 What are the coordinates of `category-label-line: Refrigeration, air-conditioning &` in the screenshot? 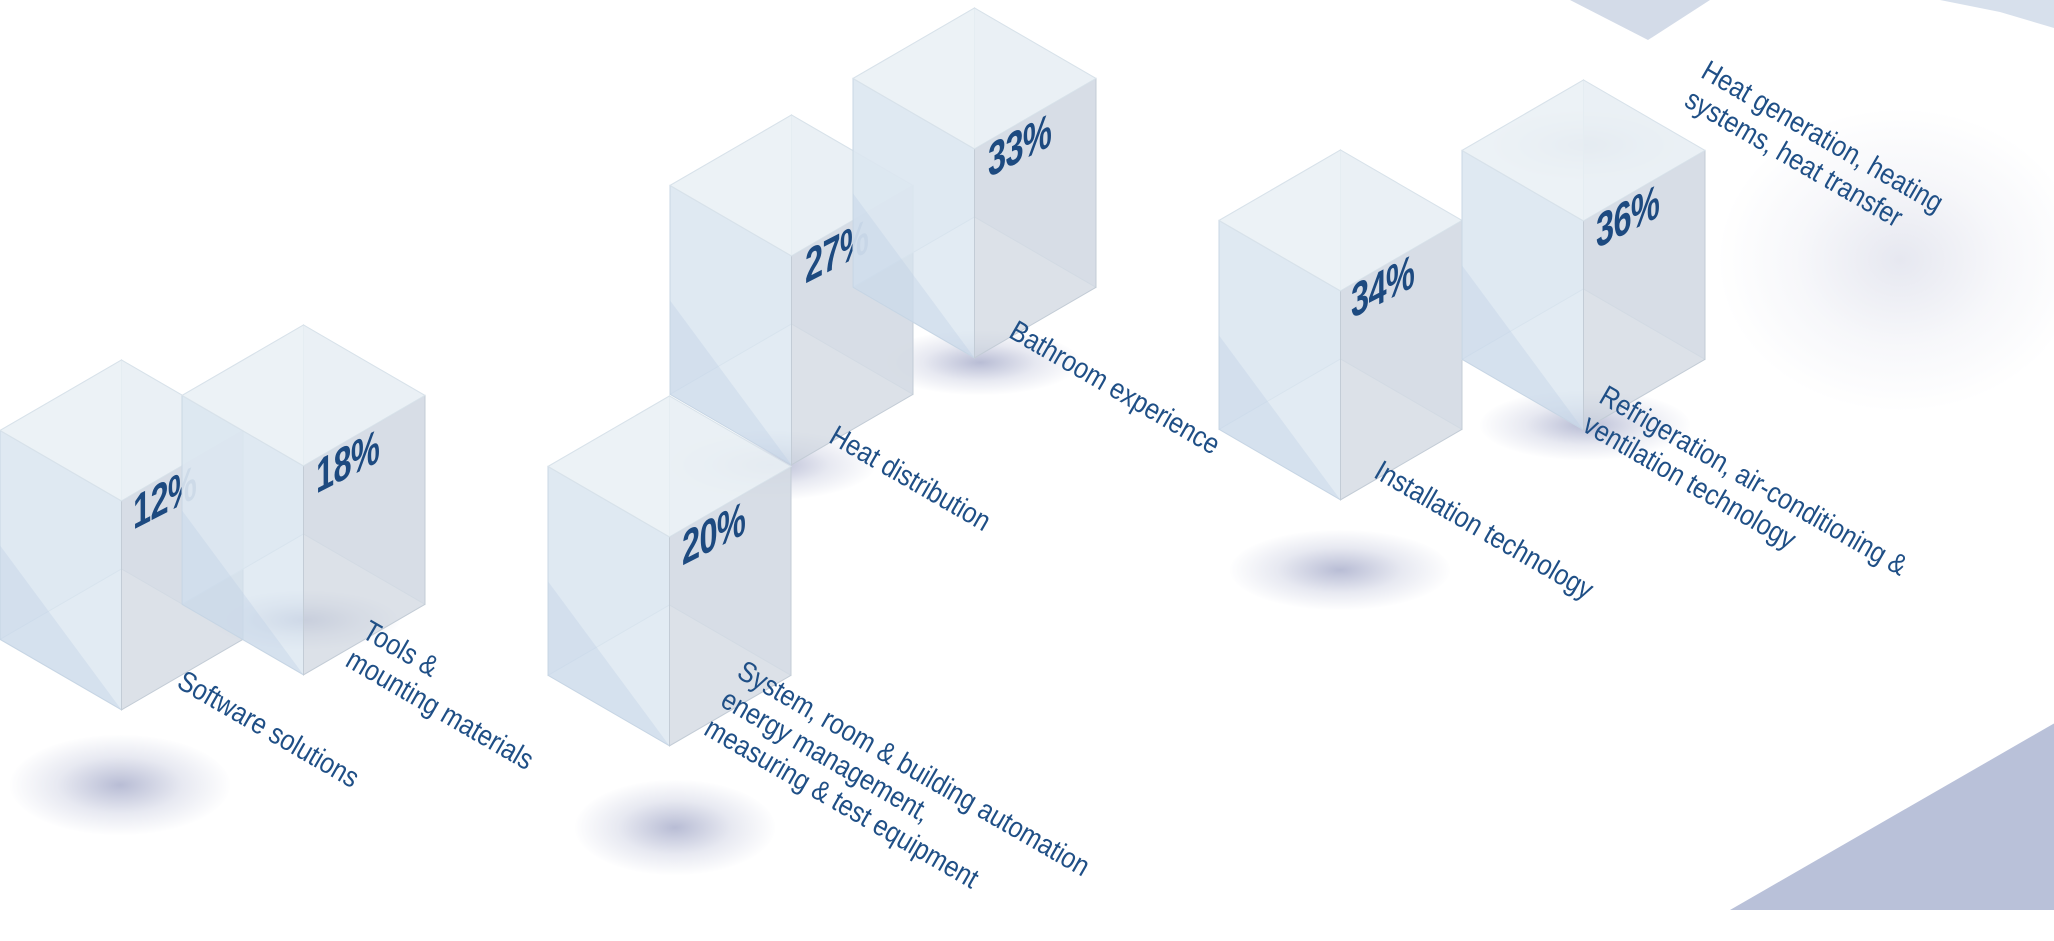 It's located at (1753, 481).